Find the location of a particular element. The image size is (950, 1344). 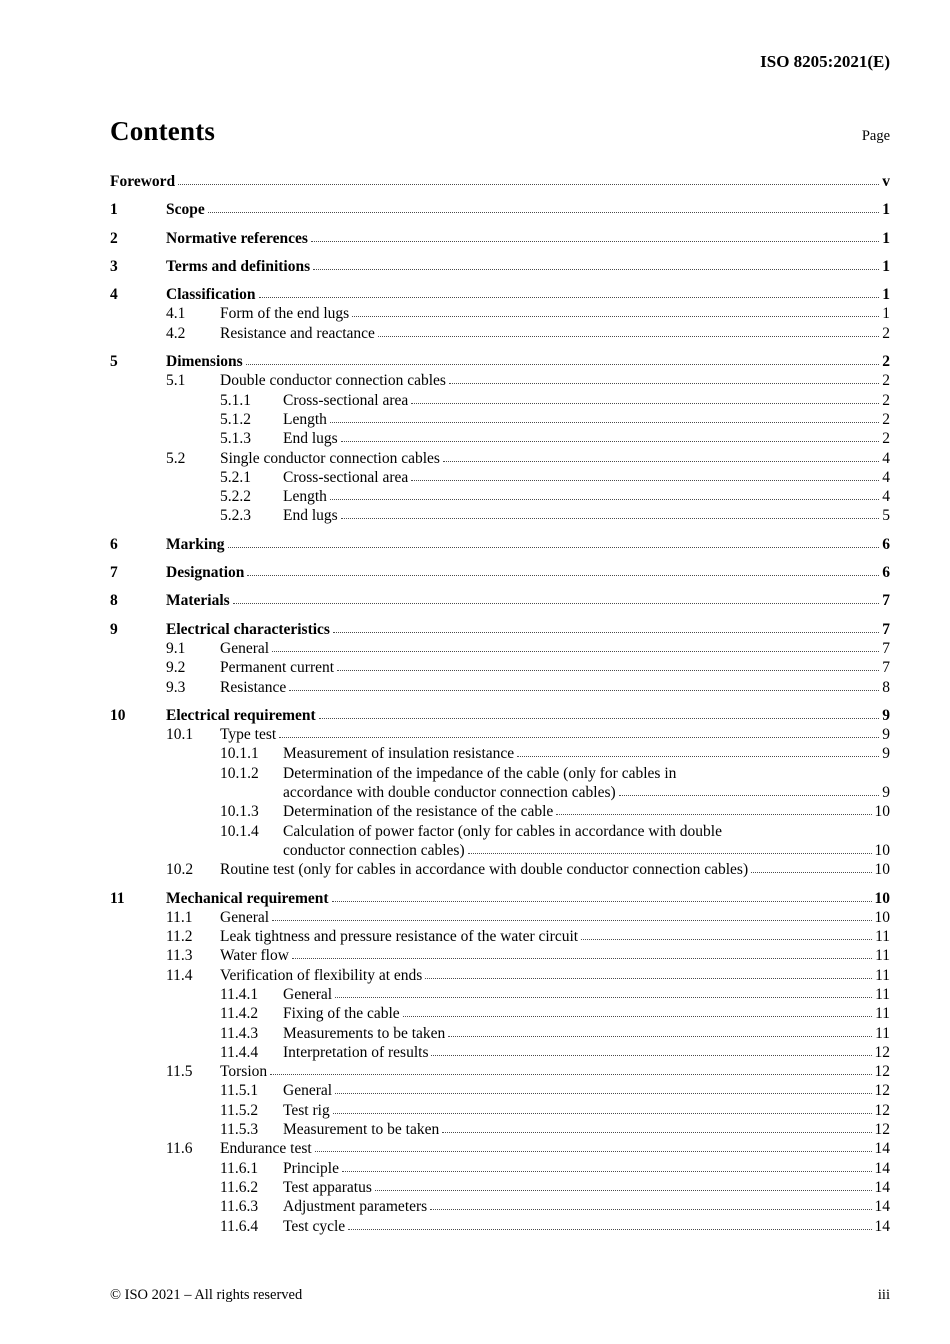

toc-entry-label: Adjustment parameters is located at coordinates (355, 1207).